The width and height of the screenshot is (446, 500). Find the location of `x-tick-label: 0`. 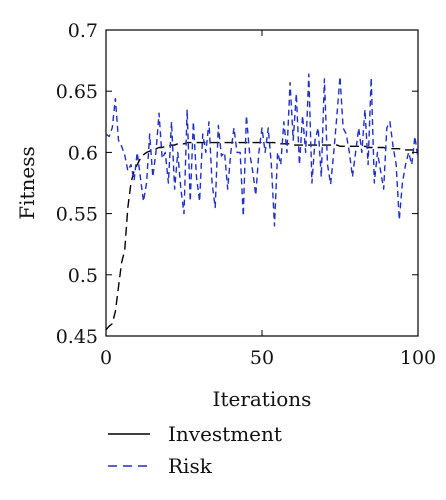

x-tick-label: 0 is located at coordinates (106, 358).